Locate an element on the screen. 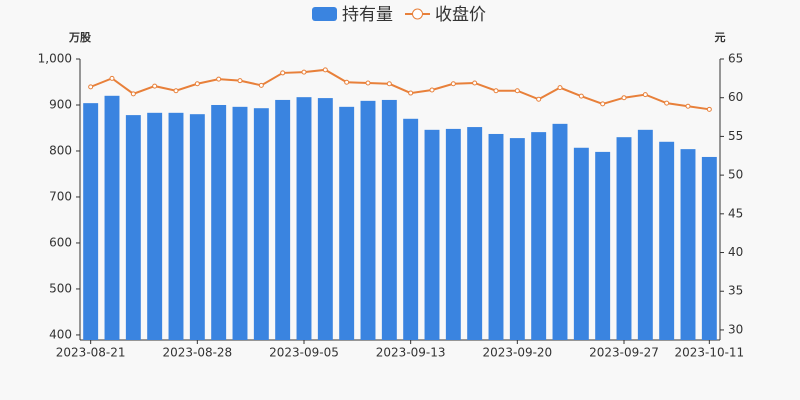  y-tick-label: 400 is located at coordinates (60, 334).